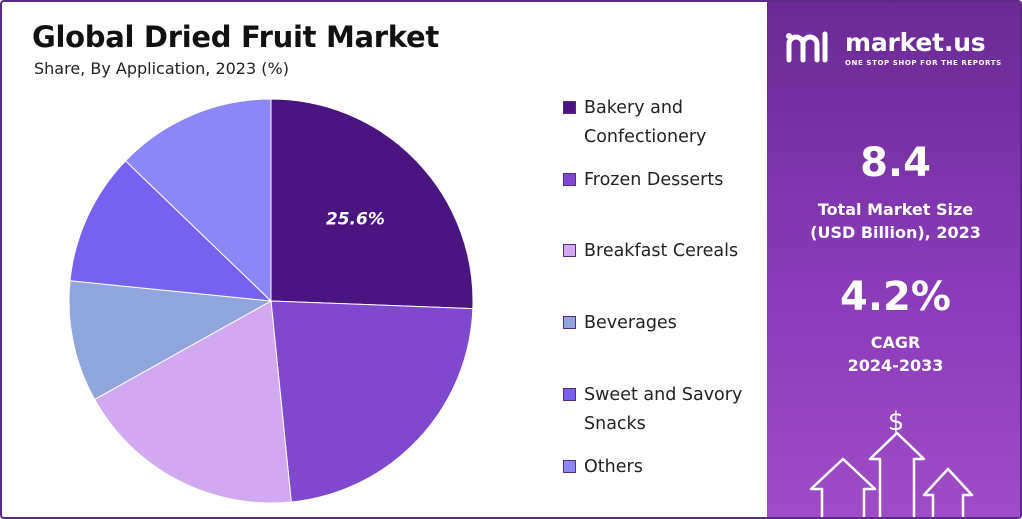 The image size is (1022, 519). What do you see at coordinates (895, 354) in the screenshot?
I see `cagr-label: CAGR 2024-2033` at bounding box center [895, 354].